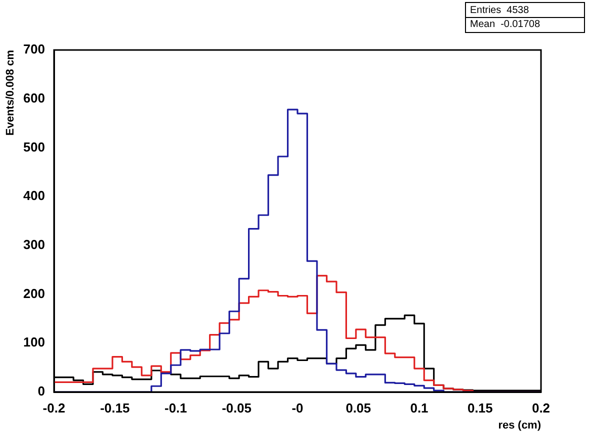 The image size is (589, 439). I want to click on x-axis-title: res (cm), so click(520, 425).